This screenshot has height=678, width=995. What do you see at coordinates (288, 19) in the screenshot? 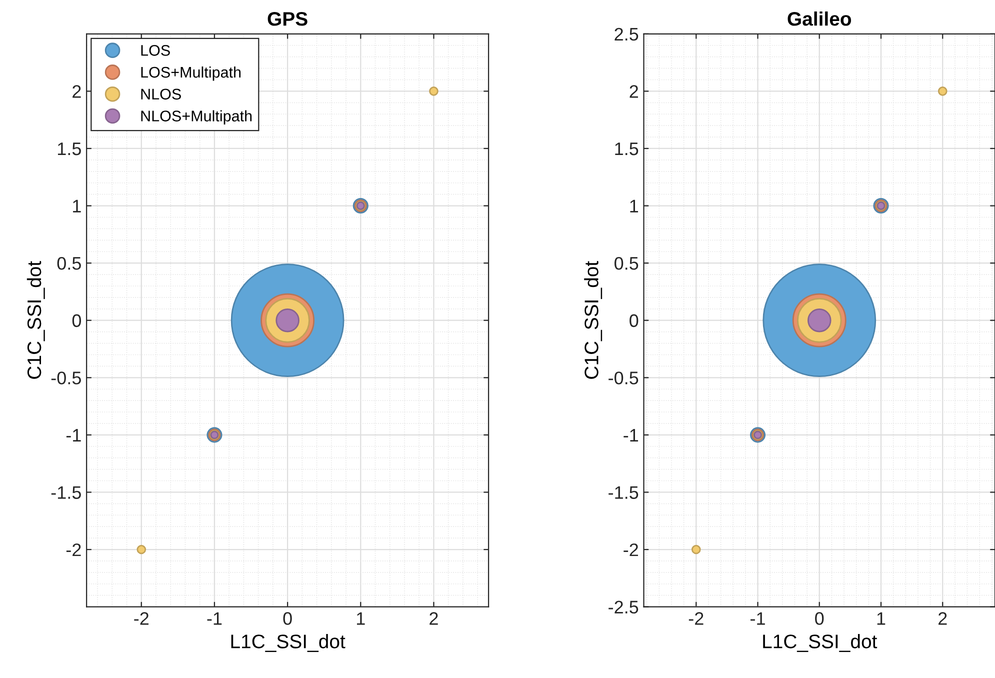
I see `chart-title: GPS` at bounding box center [288, 19].